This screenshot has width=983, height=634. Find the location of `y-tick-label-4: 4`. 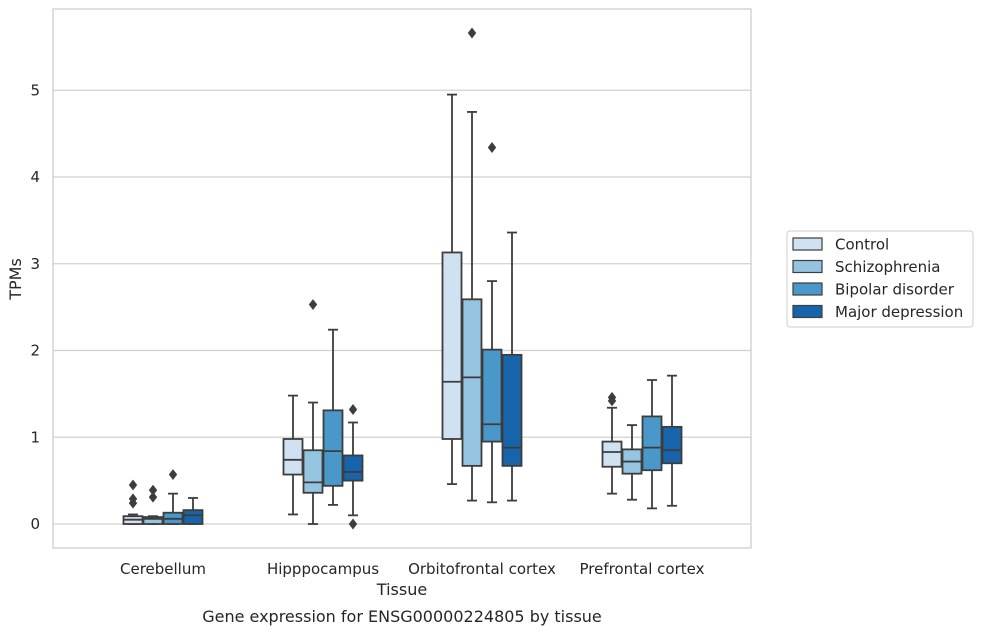

y-tick-label-4: 4 is located at coordinates (35, 177).